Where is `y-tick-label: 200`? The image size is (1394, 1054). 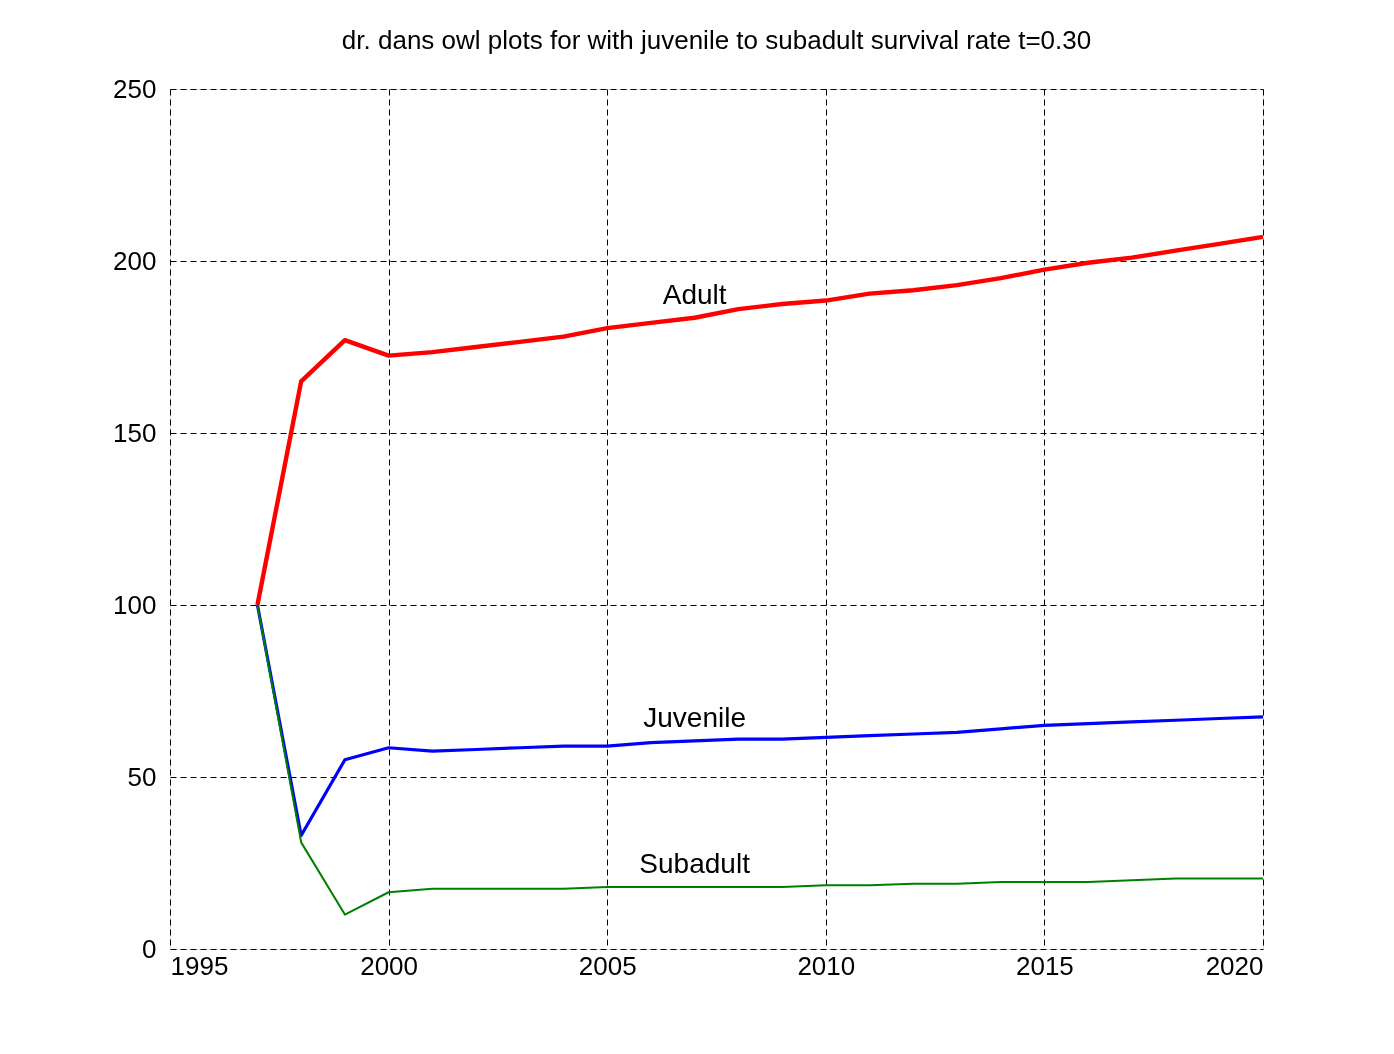 y-tick-label: 200 is located at coordinates (135, 260).